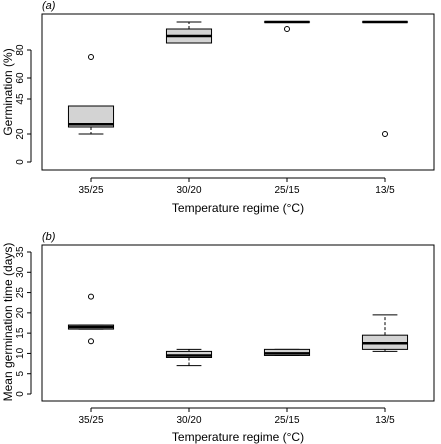 This screenshot has width=441, height=444. What do you see at coordinates (236, 417) in the screenshot?
I see `panel-b-x-ticks: 35/25 30/20 25/15 13/5` at bounding box center [236, 417].